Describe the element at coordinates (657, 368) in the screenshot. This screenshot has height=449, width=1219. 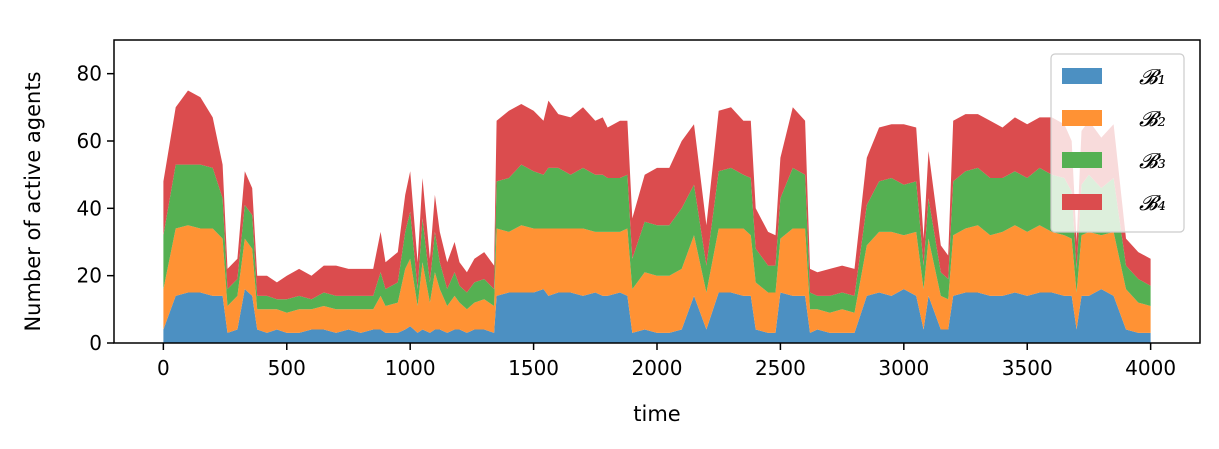
I see `x-tick-label: 2000` at that location.